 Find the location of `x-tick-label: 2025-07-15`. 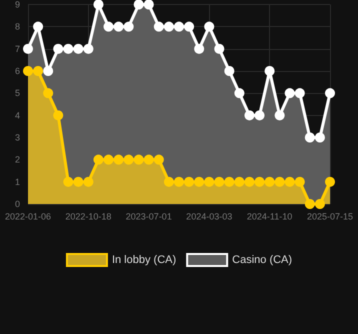

x-tick-label: 2025-07-15 is located at coordinates (330, 217).